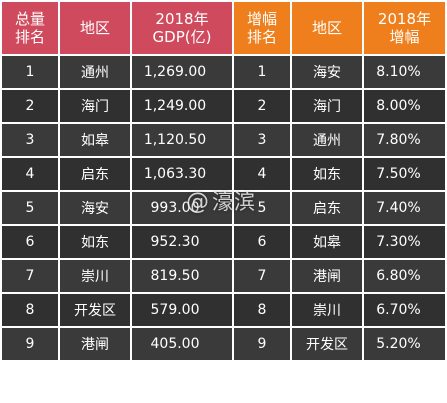 Image resolution: width=447 pixels, height=403 pixels. I want to click on header-region-right: 地区, so click(327, 28).